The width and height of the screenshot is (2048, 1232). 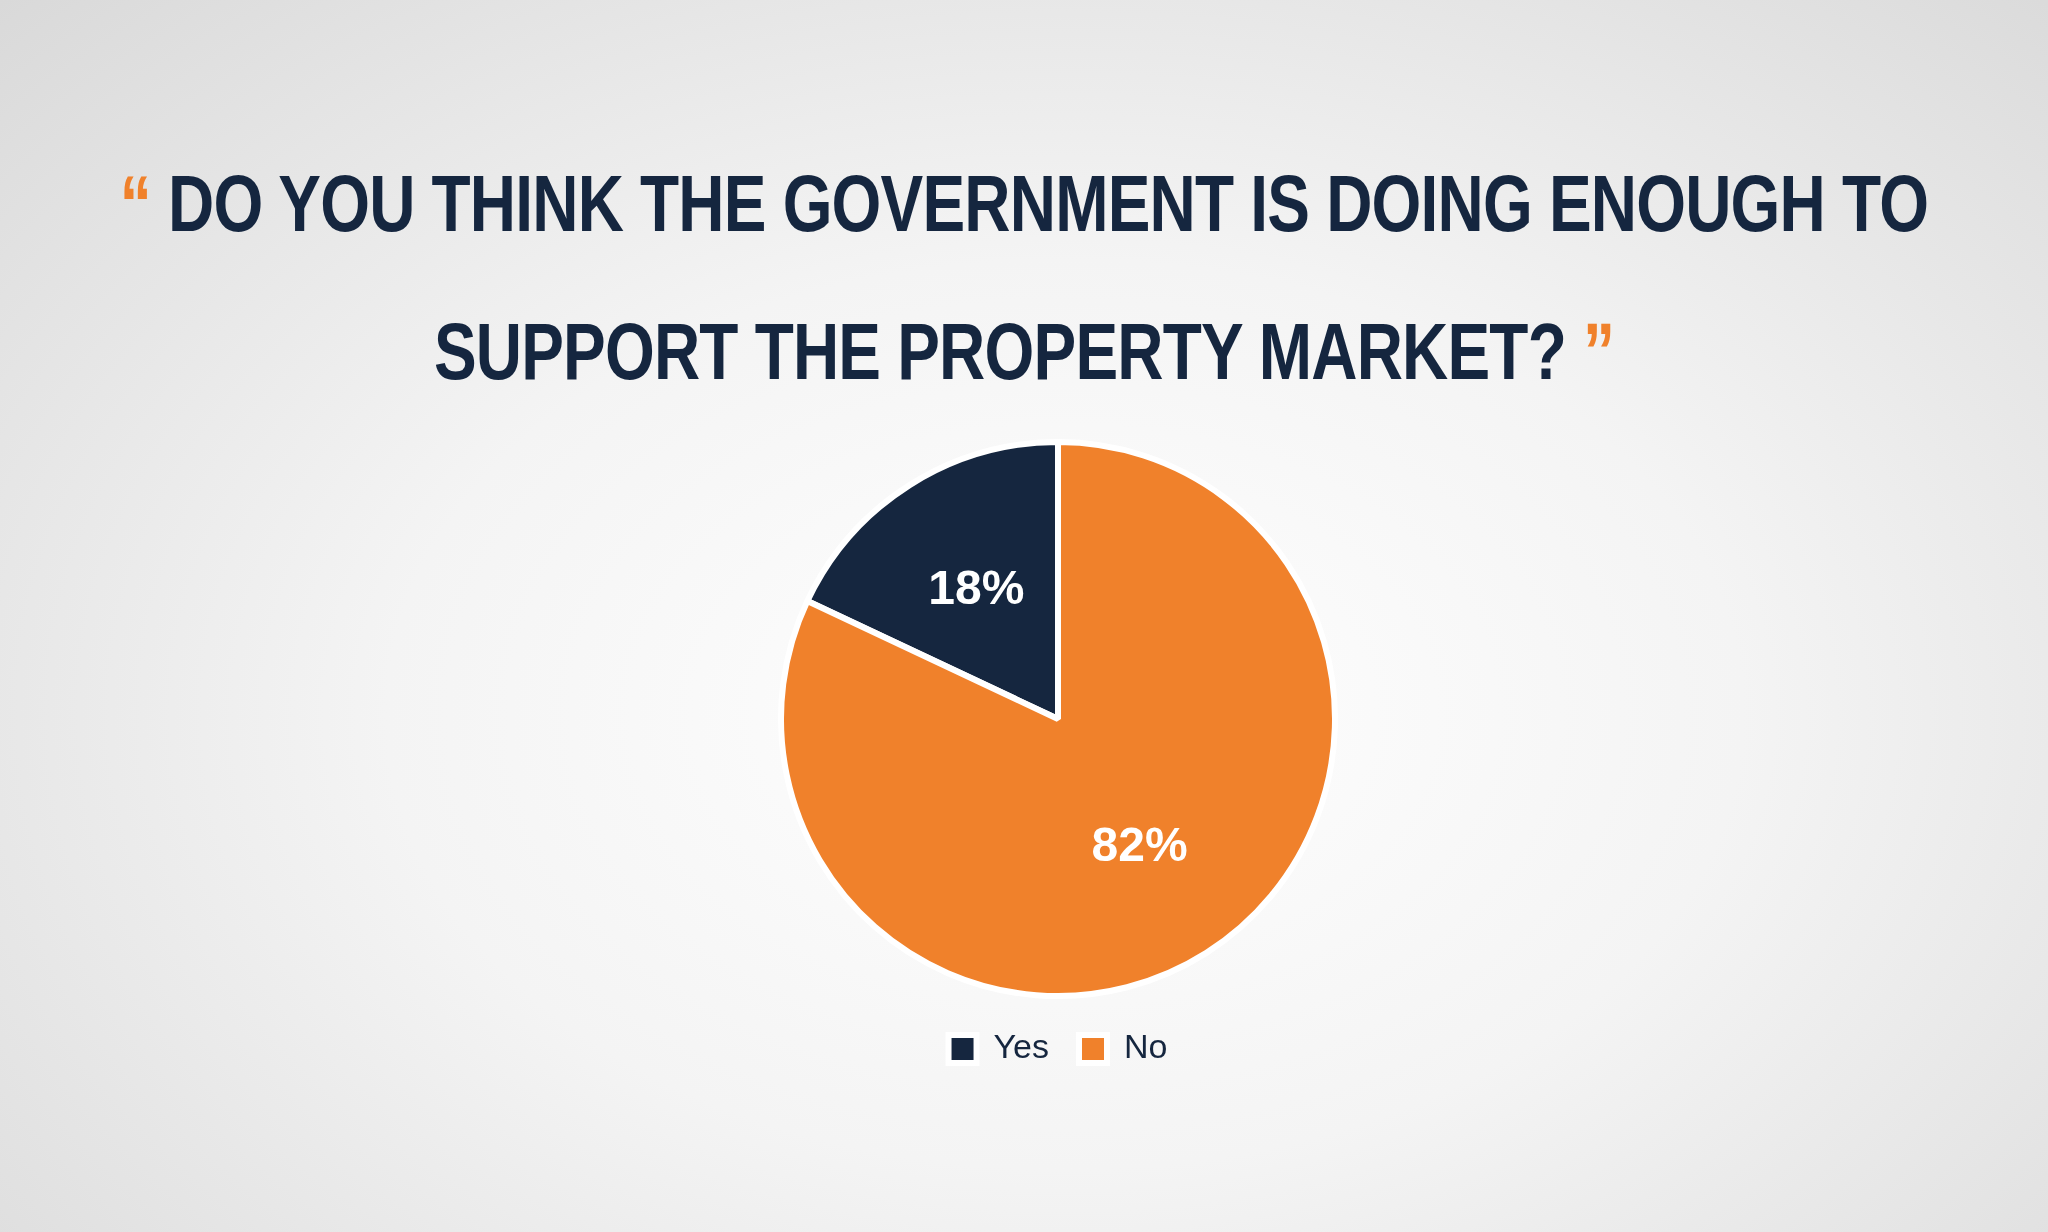 I want to click on data-label: 82%, so click(x=1139, y=844).